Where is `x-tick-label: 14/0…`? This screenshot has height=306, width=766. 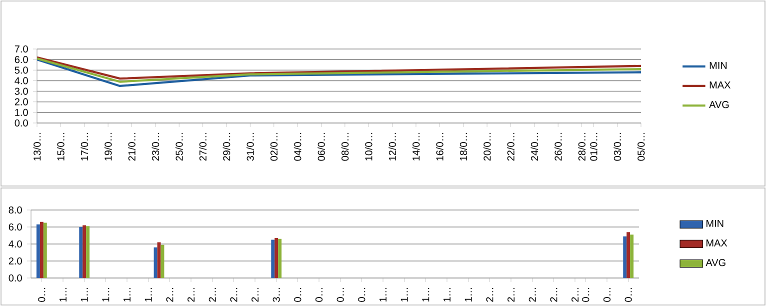
x-tick-label: 14/0… is located at coordinates (416, 146).